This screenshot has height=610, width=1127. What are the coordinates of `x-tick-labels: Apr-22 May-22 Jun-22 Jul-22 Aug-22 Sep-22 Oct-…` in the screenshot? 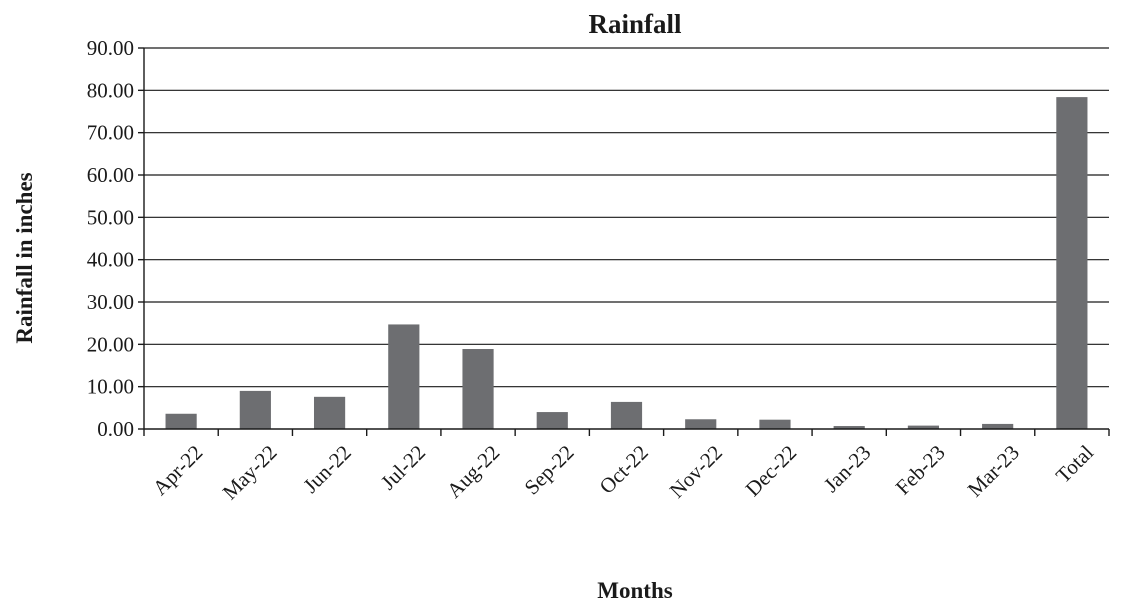 It's located at (623, 472).